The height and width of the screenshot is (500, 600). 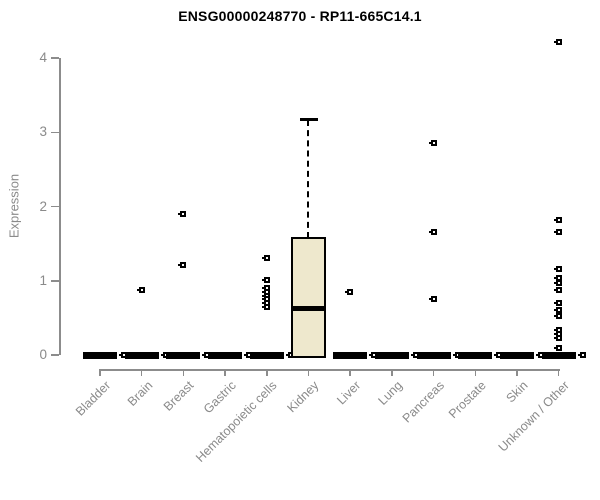 I want to click on x-axis-category-label: Prostate, so click(x=467, y=400).